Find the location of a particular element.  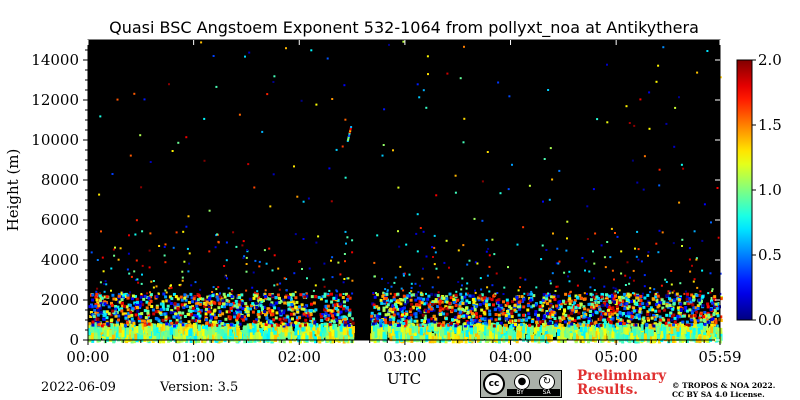

colorbar-tick-label: 0.5 is located at coordinates (770, 255).